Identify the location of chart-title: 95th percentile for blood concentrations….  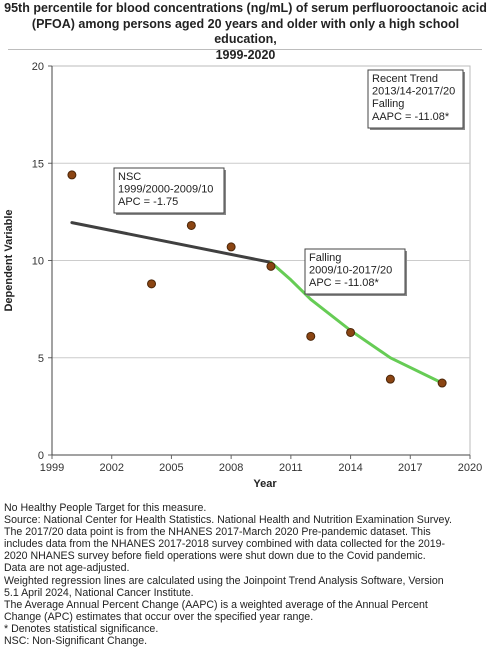
(245, 32).